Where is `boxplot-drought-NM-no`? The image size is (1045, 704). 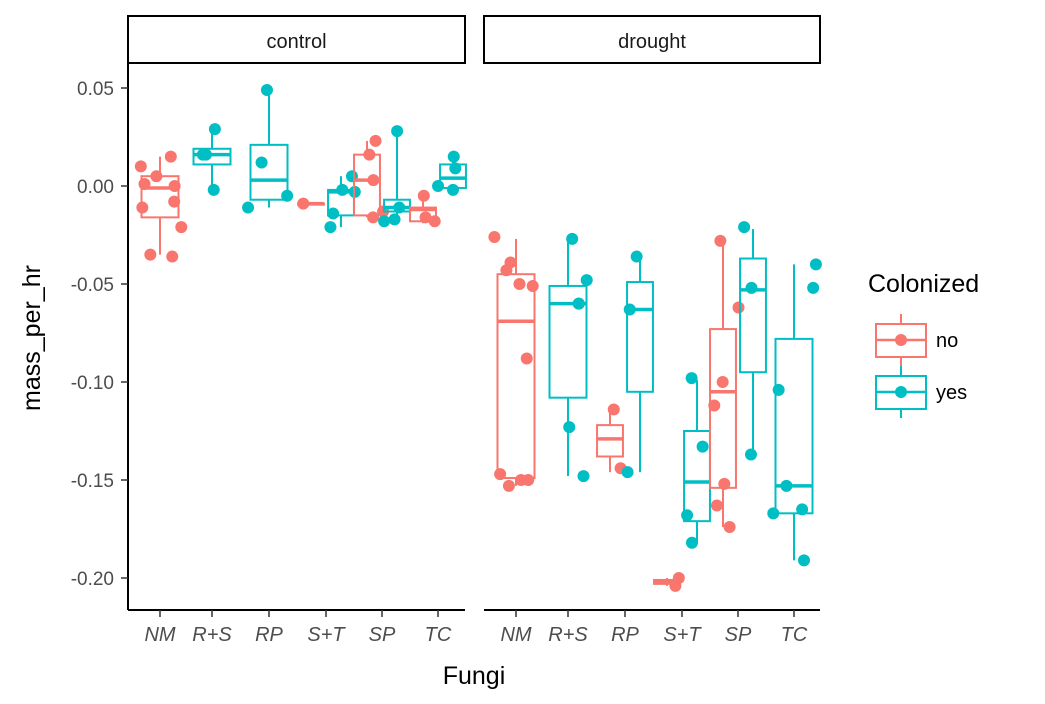 boxplot-drought-NM-no is located at coordinates (513, 361).